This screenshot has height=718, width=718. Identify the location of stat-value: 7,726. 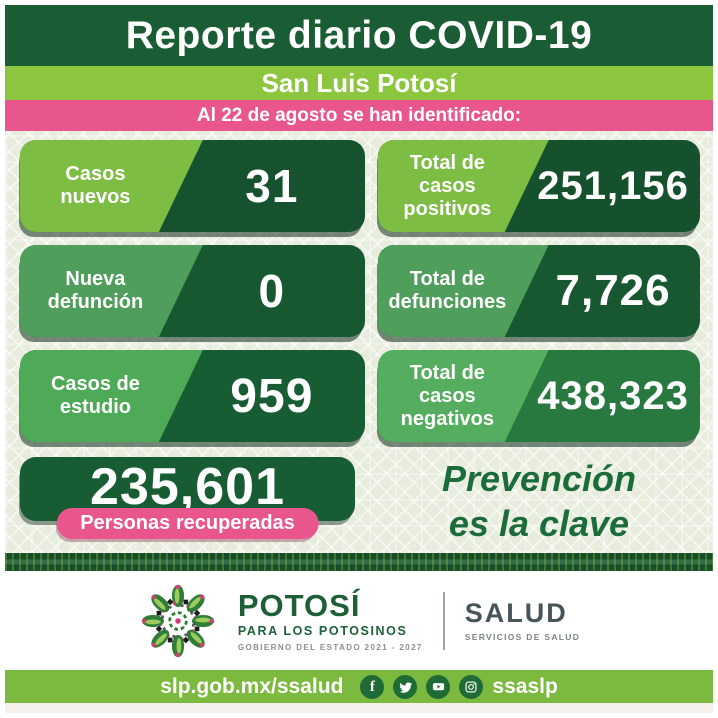
(613, 290).